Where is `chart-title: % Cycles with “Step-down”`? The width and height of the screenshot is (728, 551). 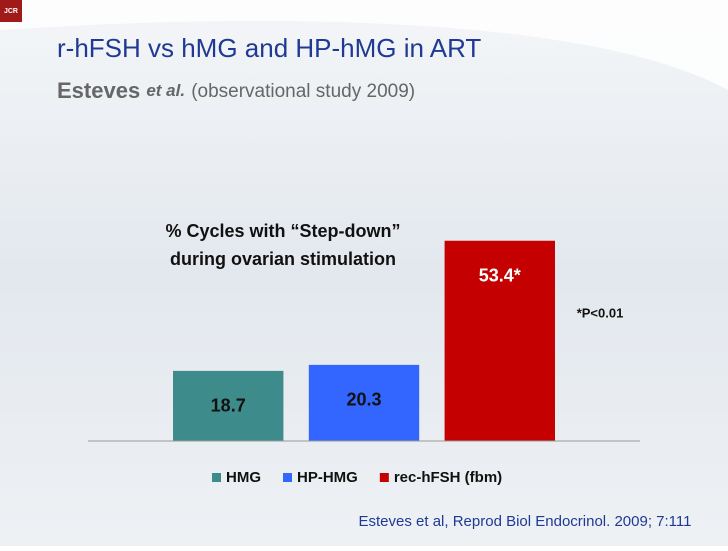 chart-title: % Cycles with “Step-down” is located at coordinates (282, 231).